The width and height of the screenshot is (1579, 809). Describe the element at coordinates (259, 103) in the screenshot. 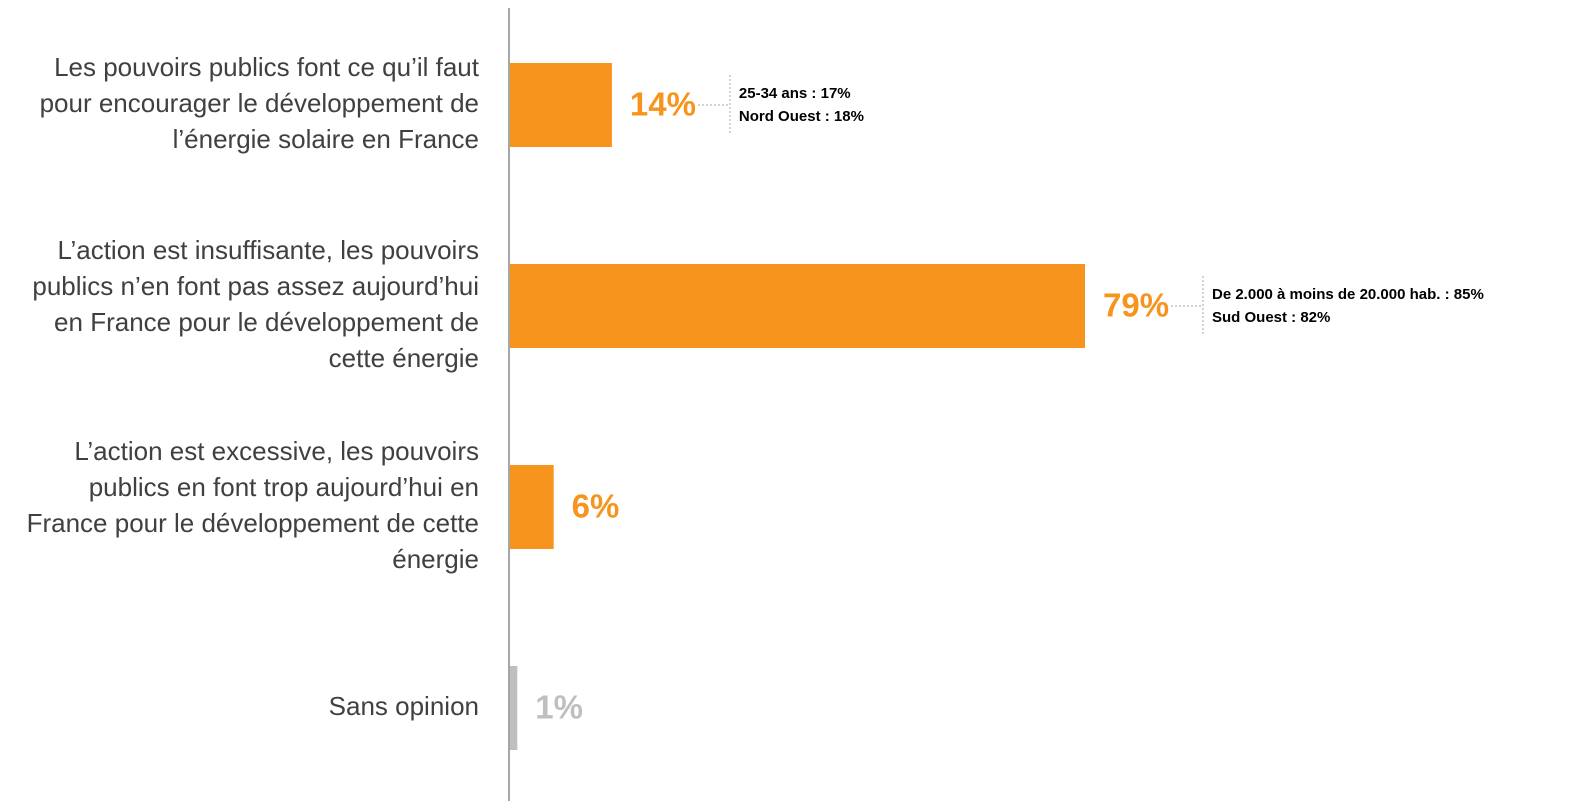

I see `category-label-1-line-2: pour encourager le développement de` at that location.